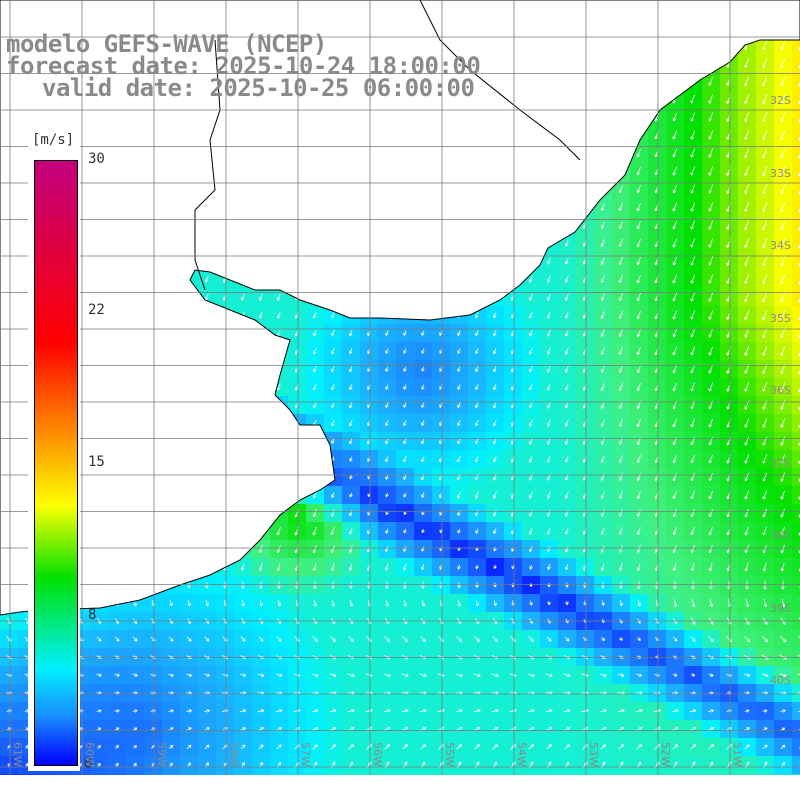 This screenshot has height=800, width=800. I want to click on colorbar-tick-30: 30, so click(96, 159).